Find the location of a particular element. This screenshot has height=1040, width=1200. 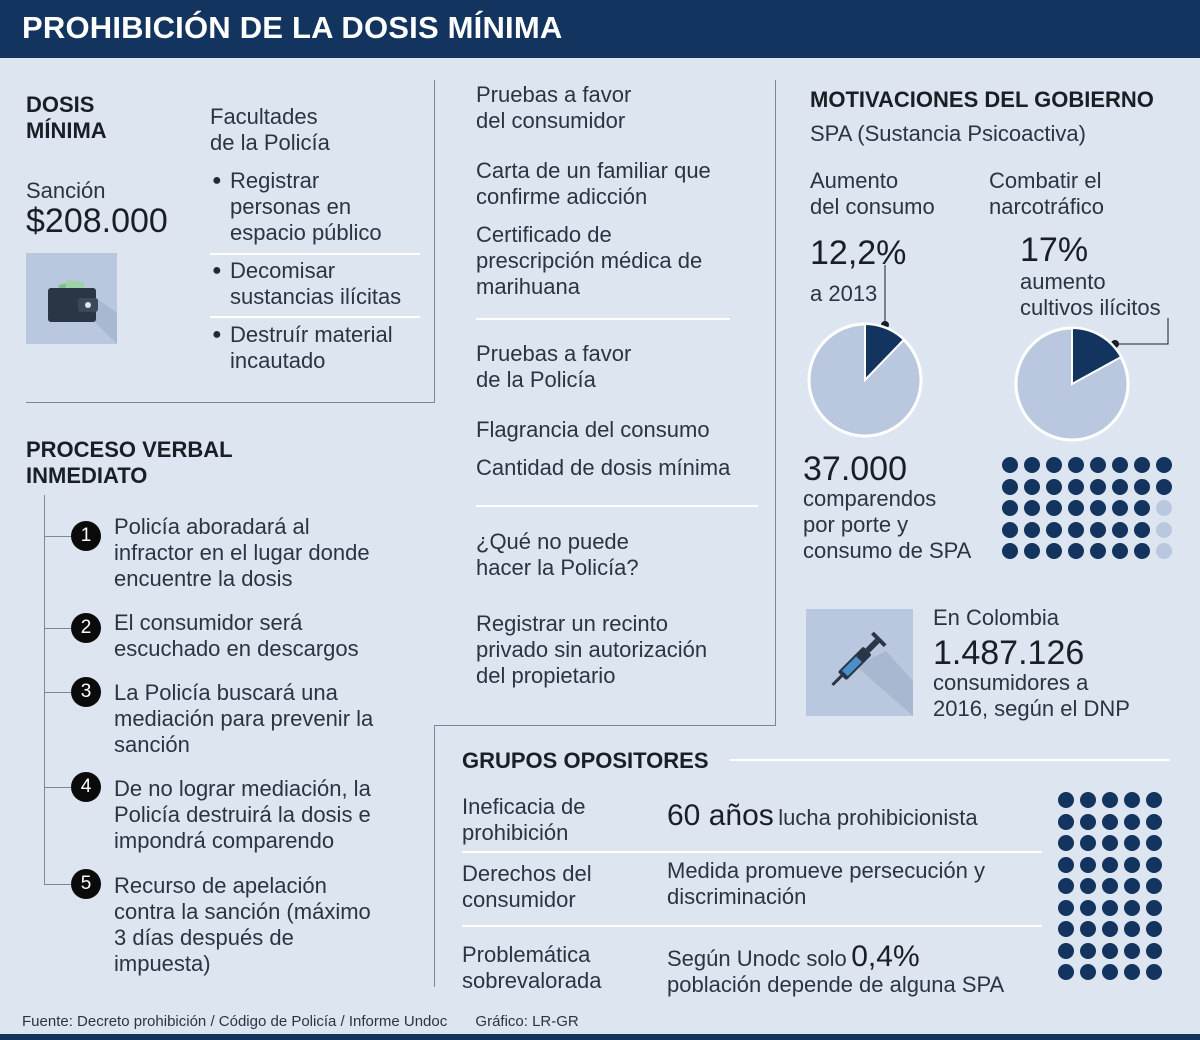

footer-bar is located at coordinates (600, 1037).